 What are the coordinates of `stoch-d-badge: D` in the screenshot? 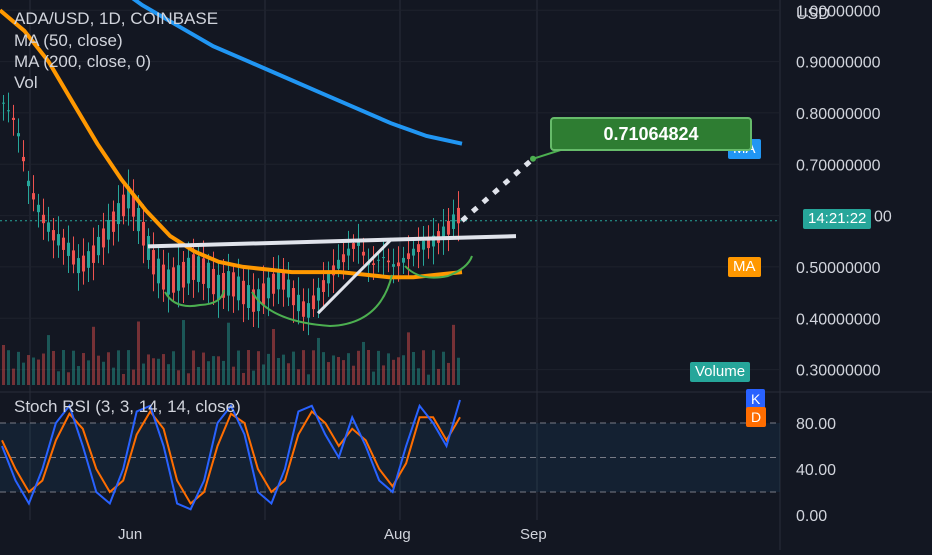 It's located at (756, 417).